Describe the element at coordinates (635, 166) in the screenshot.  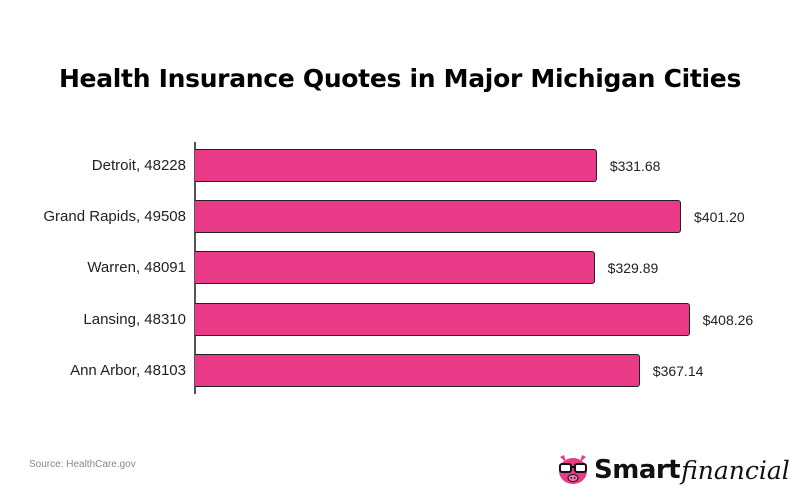
I see `value-label: $331.68` at that location.